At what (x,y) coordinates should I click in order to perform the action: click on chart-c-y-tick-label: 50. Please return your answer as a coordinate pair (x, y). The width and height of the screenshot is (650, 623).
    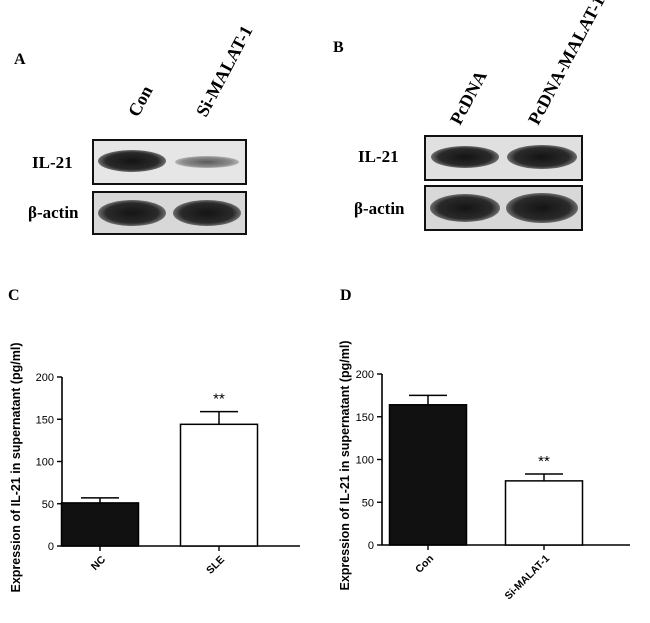
    Looking at the image, I should click on (48, 505).